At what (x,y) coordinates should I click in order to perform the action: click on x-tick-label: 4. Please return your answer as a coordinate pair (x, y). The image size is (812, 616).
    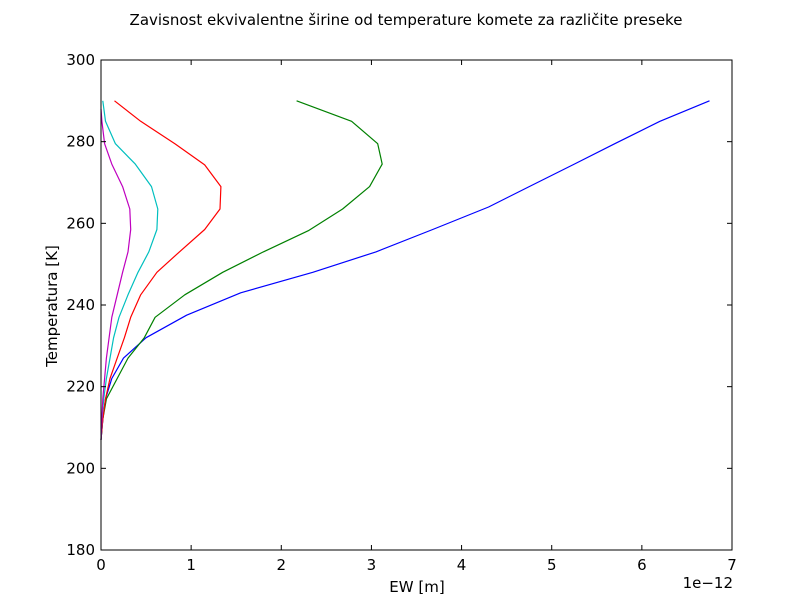
    Looking at the image, I should click on (462, 565).